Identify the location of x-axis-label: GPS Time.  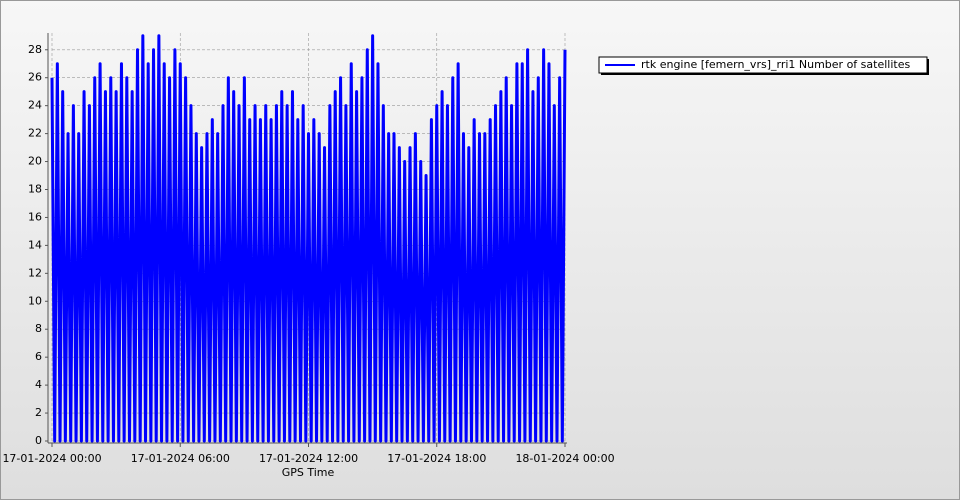
(308, 472).